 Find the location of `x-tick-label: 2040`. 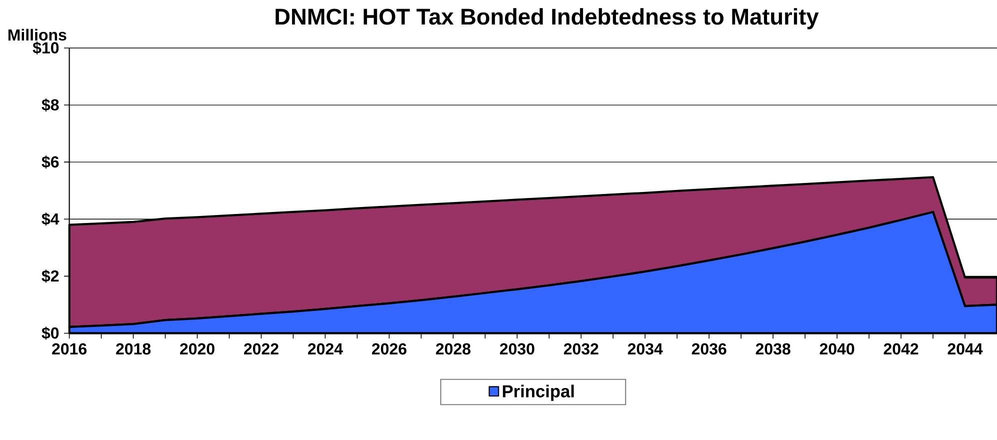

x-tick-label: 2040 is located at coordinates (837, 349).